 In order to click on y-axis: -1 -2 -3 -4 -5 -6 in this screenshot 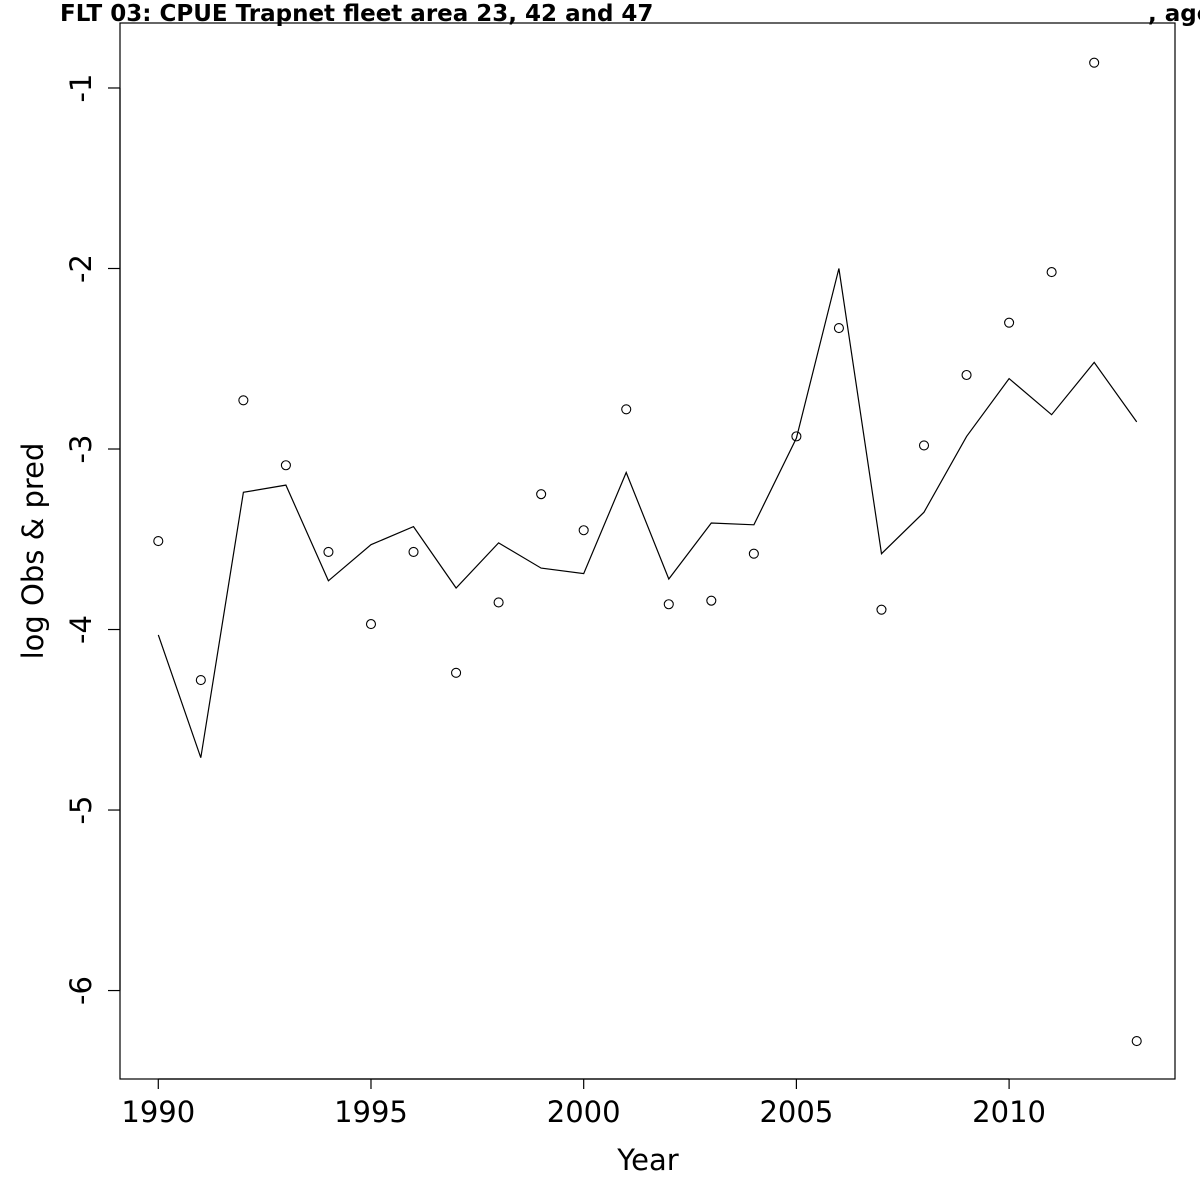, I will do `click(92, 539)`.